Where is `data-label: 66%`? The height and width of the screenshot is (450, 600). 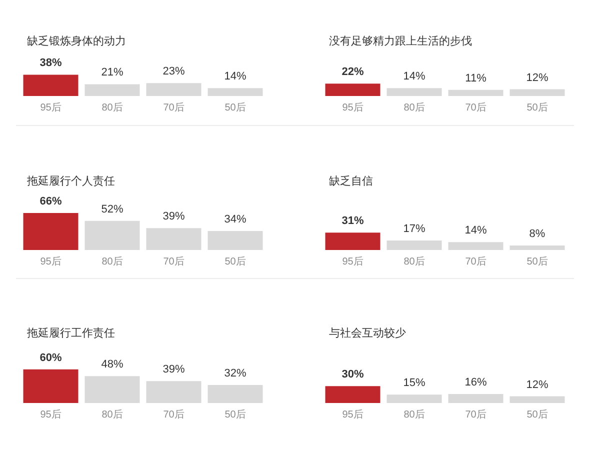
data-label: 66% is located at coordinates (51, 202).